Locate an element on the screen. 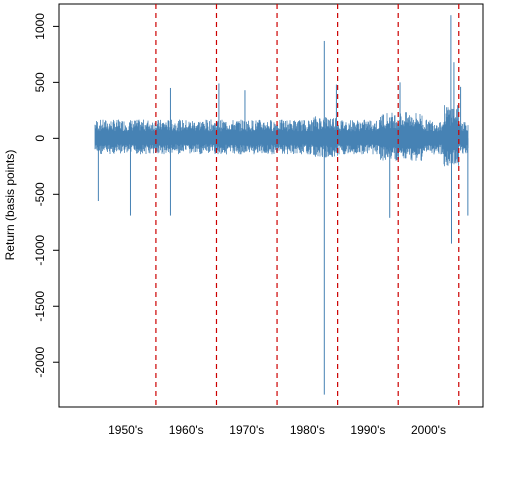  y-tick-label-1: 500 is located at coordinates (40, 82).